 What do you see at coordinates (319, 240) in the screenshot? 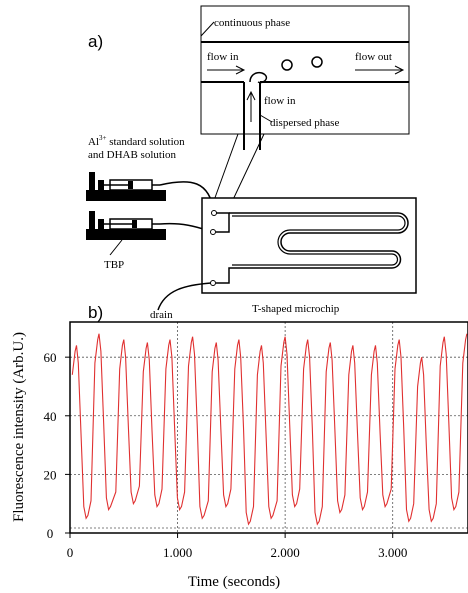
I see `chip-serpentine-channel-inner` at bounding box center [319, 240].